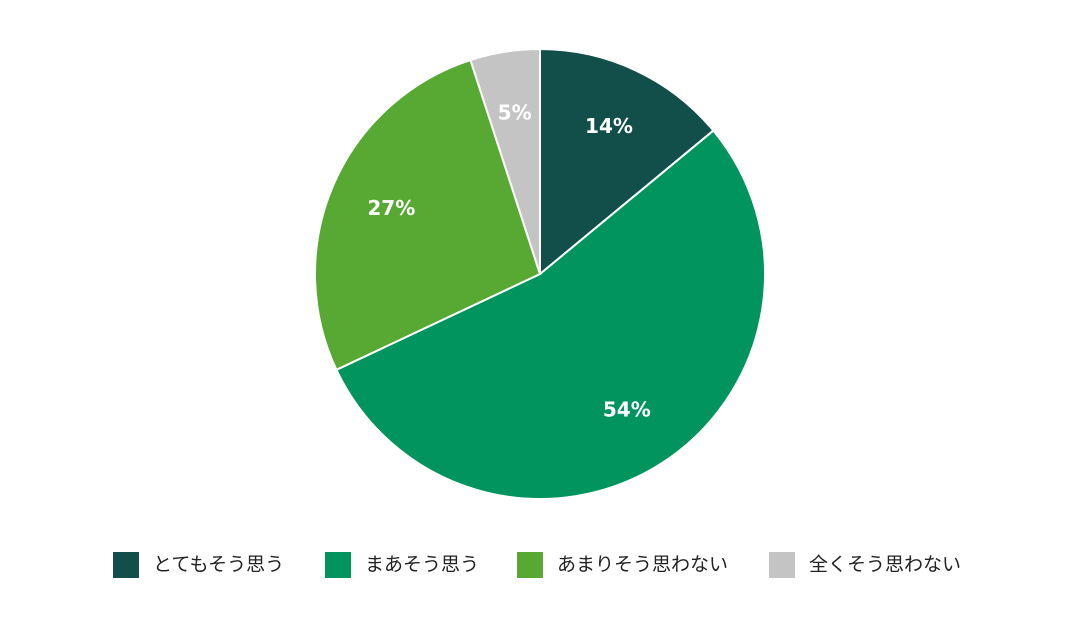 This screenshot has height=620, width=1080. I want to click on data-label: 14%, so click(609, 126).